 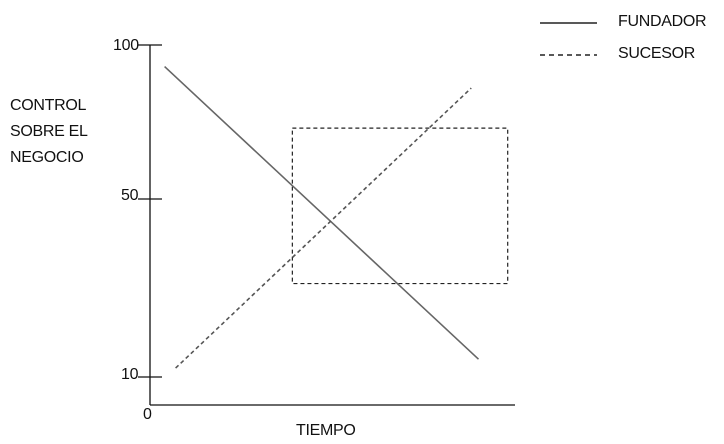 What do you see at coordinates (126, 45) in the screenshot?
I see `y-tick-label-100: 100` at bounding box center [126, 45].